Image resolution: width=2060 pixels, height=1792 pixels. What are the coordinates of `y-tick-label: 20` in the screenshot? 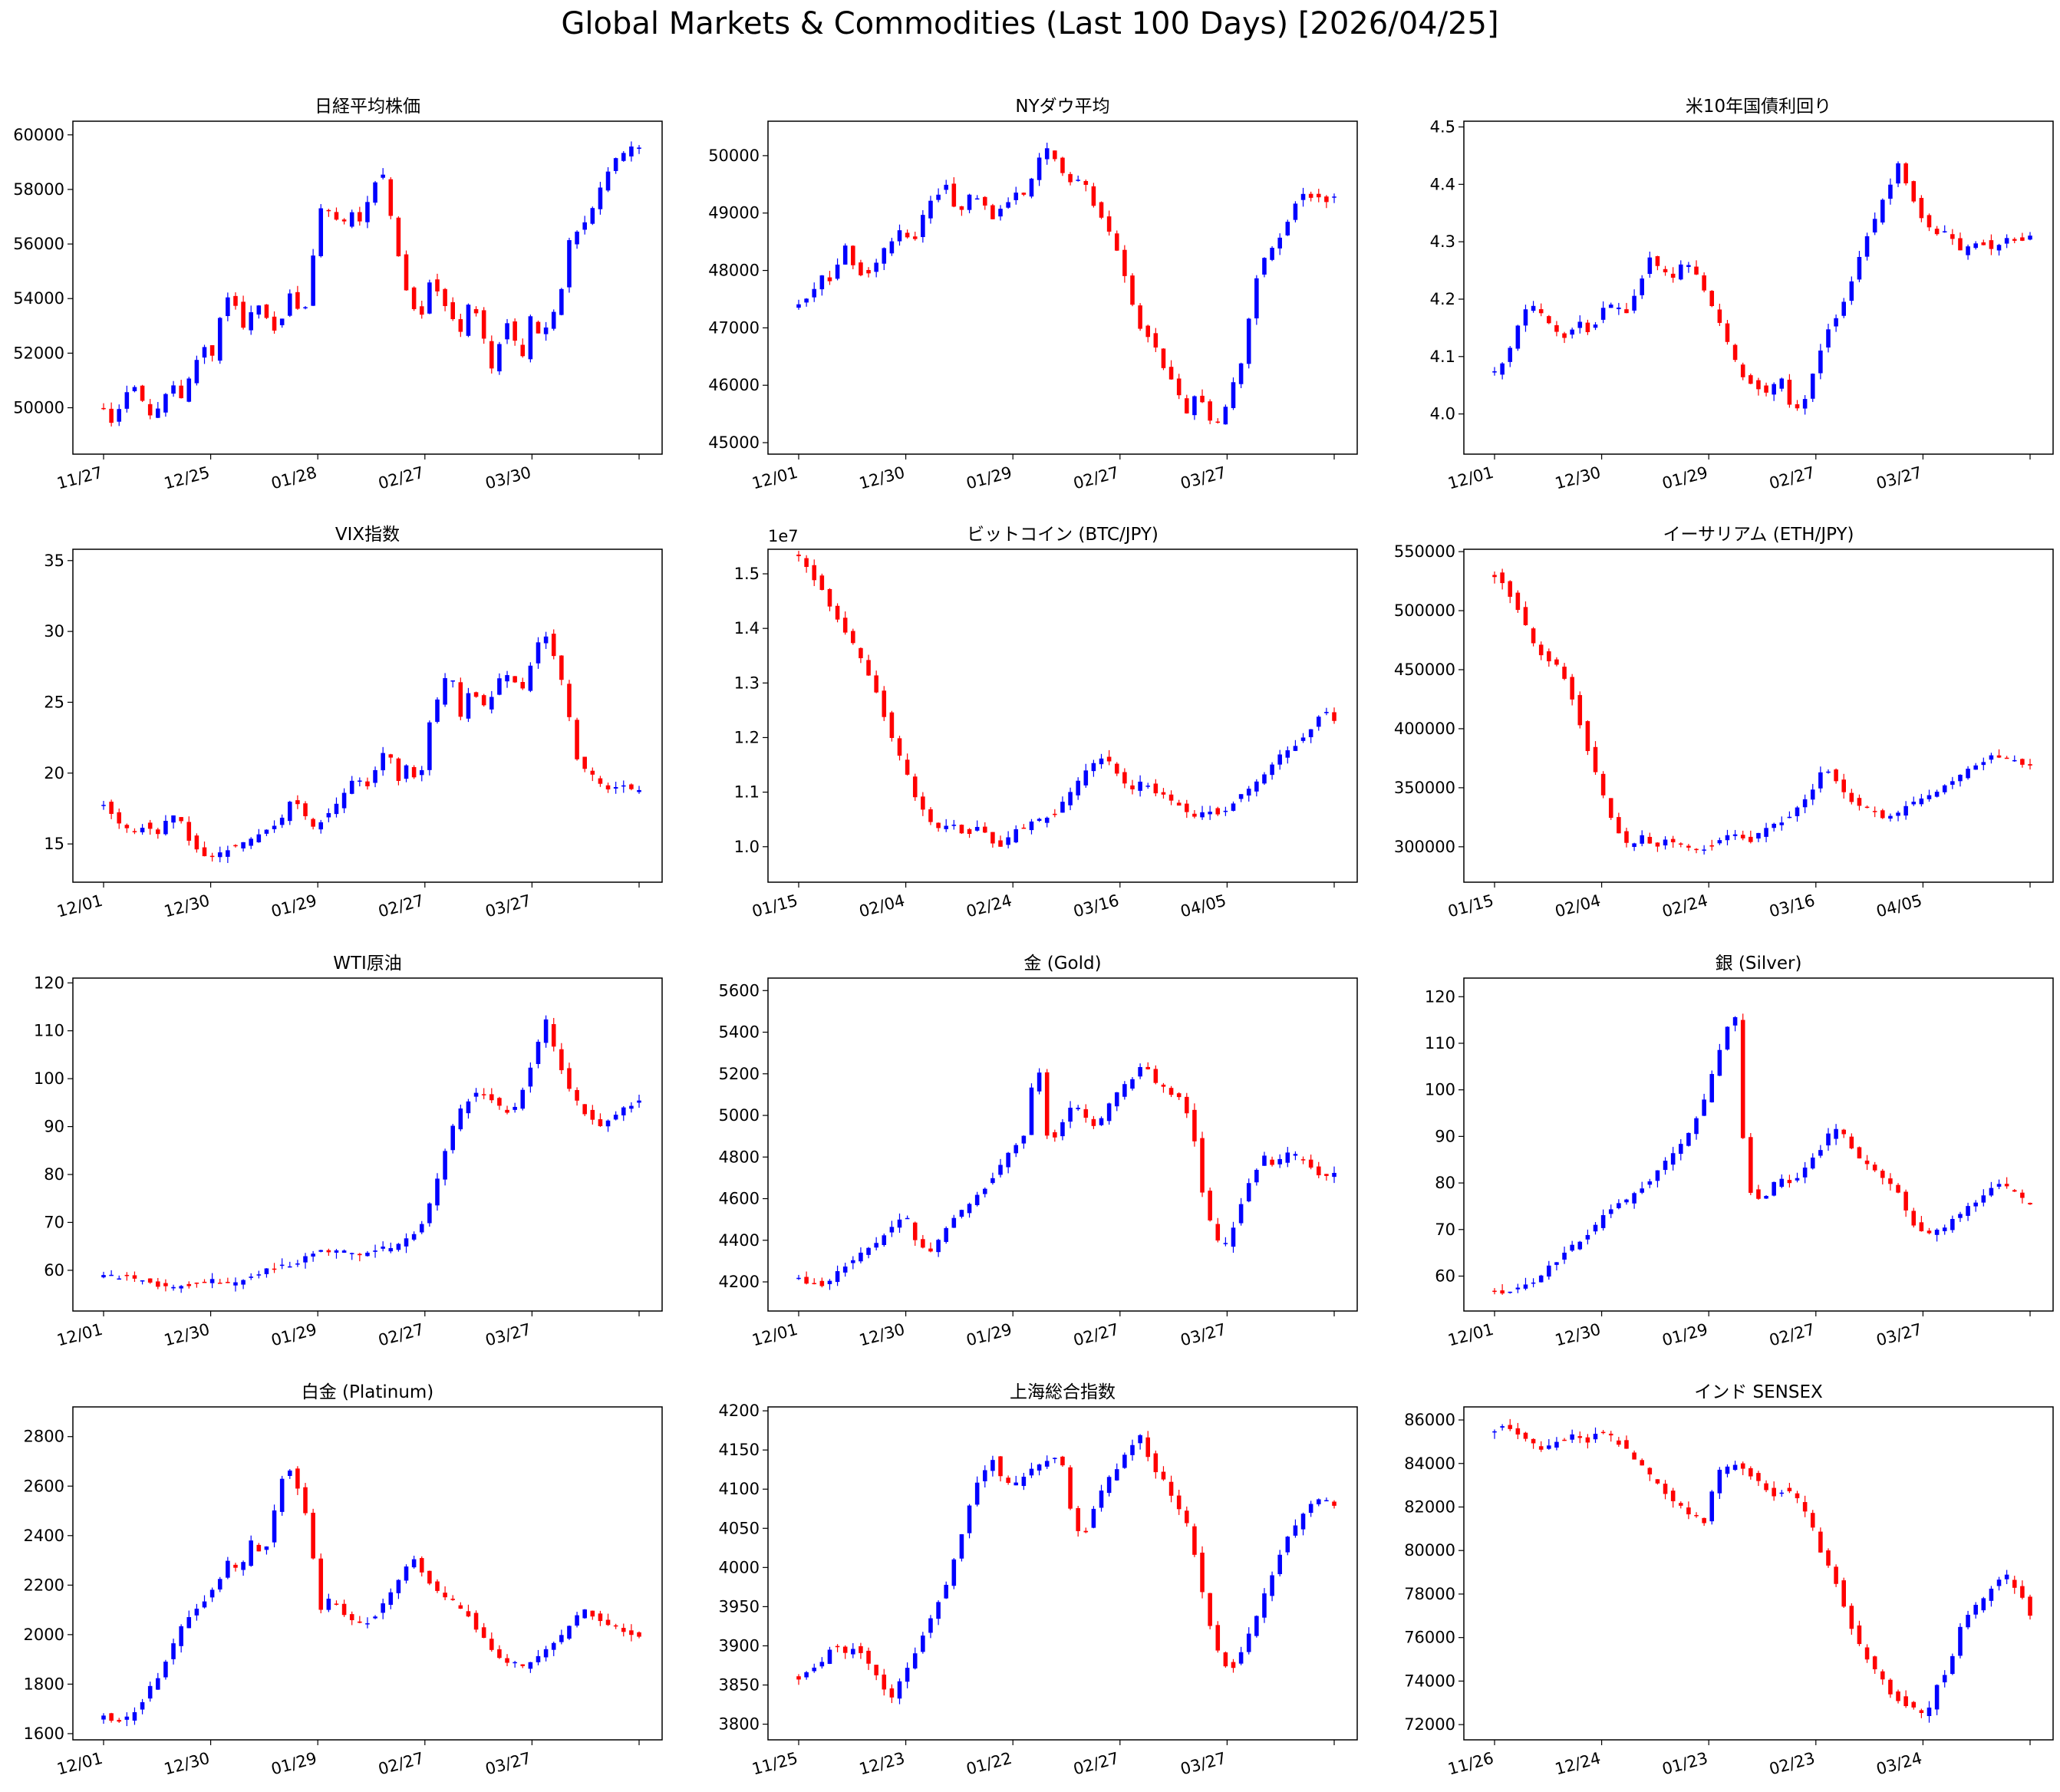 It's located at (54, 773).